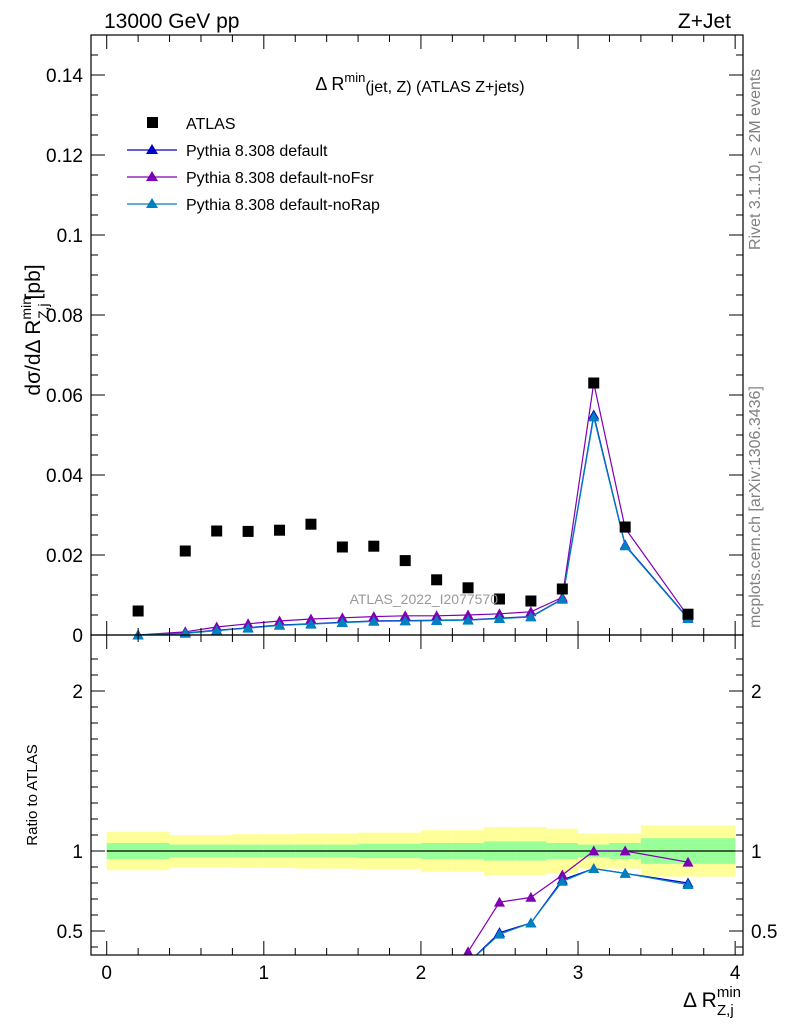 The height and width of the screenshot is (1024, 786). I want to click on ratio-xlabel: Δ Rmin Z,j, so click(712, 1001).